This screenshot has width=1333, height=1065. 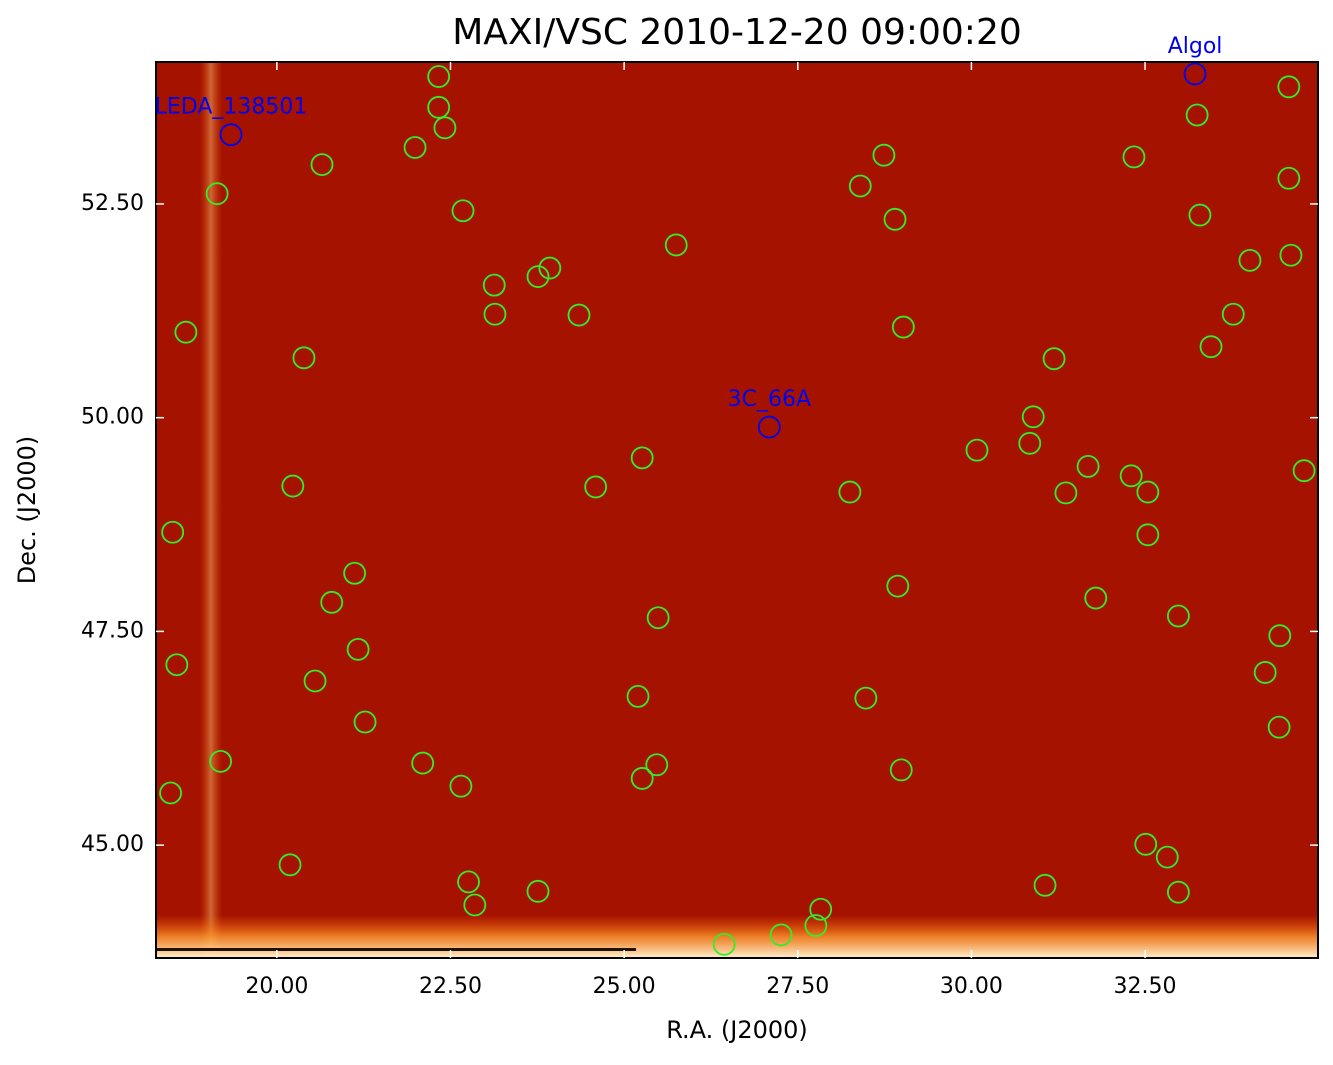 What do you see at coordinates (27, 510) in the screenshot?
I see `y-axis-label: Dec. (J2000)` at bounding box center [27, 510].